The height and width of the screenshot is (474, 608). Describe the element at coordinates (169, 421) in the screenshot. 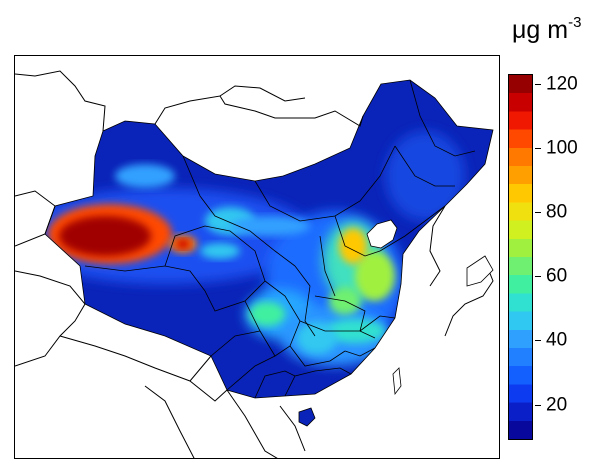

I see `border-indochina` at that location.